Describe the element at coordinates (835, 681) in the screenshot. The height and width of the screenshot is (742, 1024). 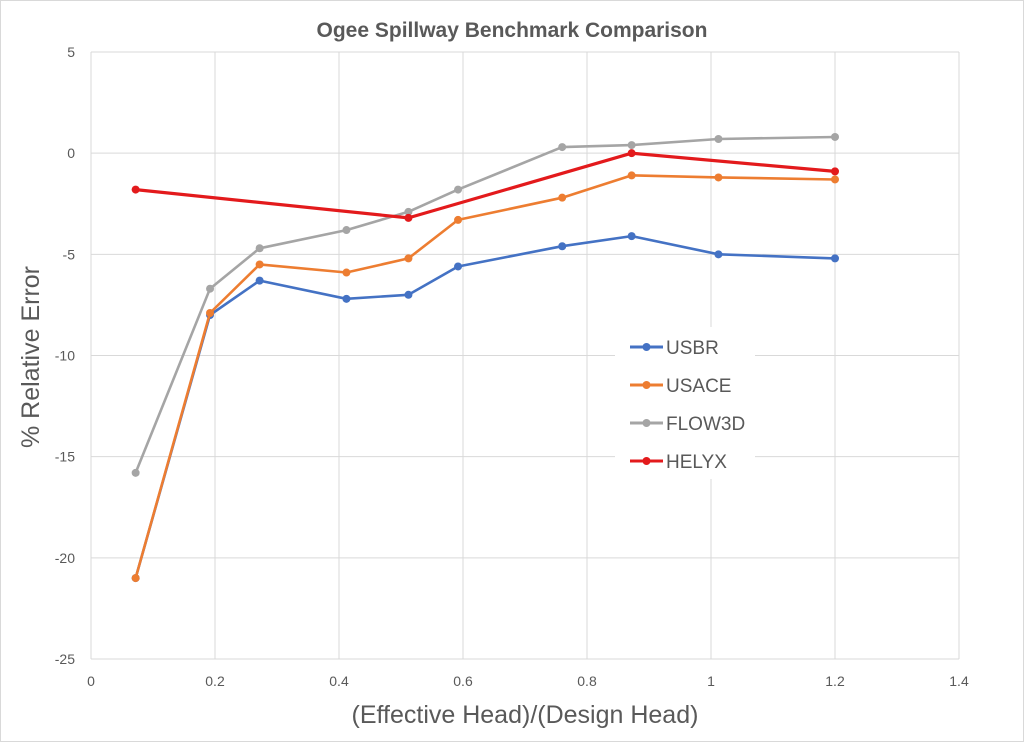
I see `x-tick-label: 1.2` at that location.